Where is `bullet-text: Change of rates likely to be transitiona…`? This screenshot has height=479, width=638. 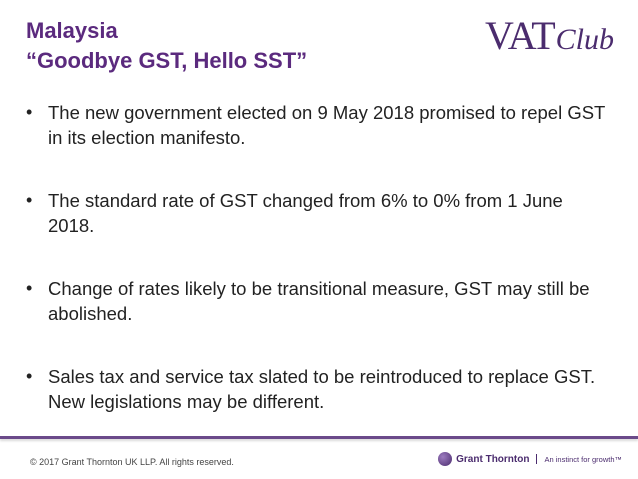 bullet-text: Change of rates likely to be transitiona… is located at coordinates (319, 301).